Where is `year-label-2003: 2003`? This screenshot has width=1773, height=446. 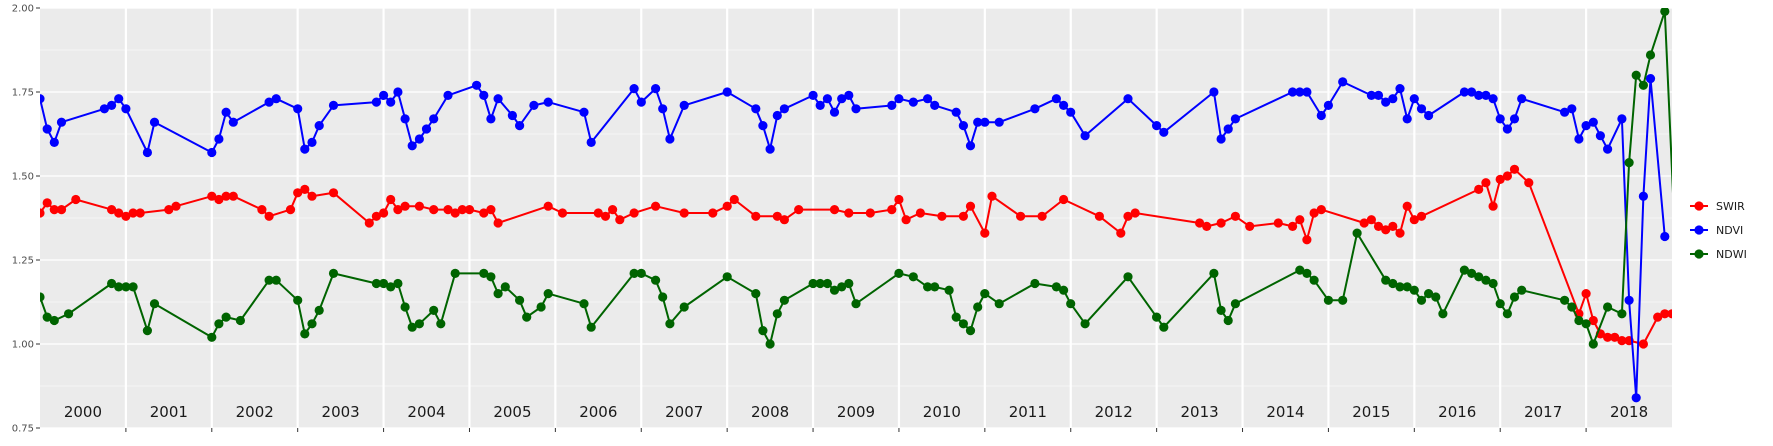 year-label-2003: 2003 is located at coordinates (341, 412).